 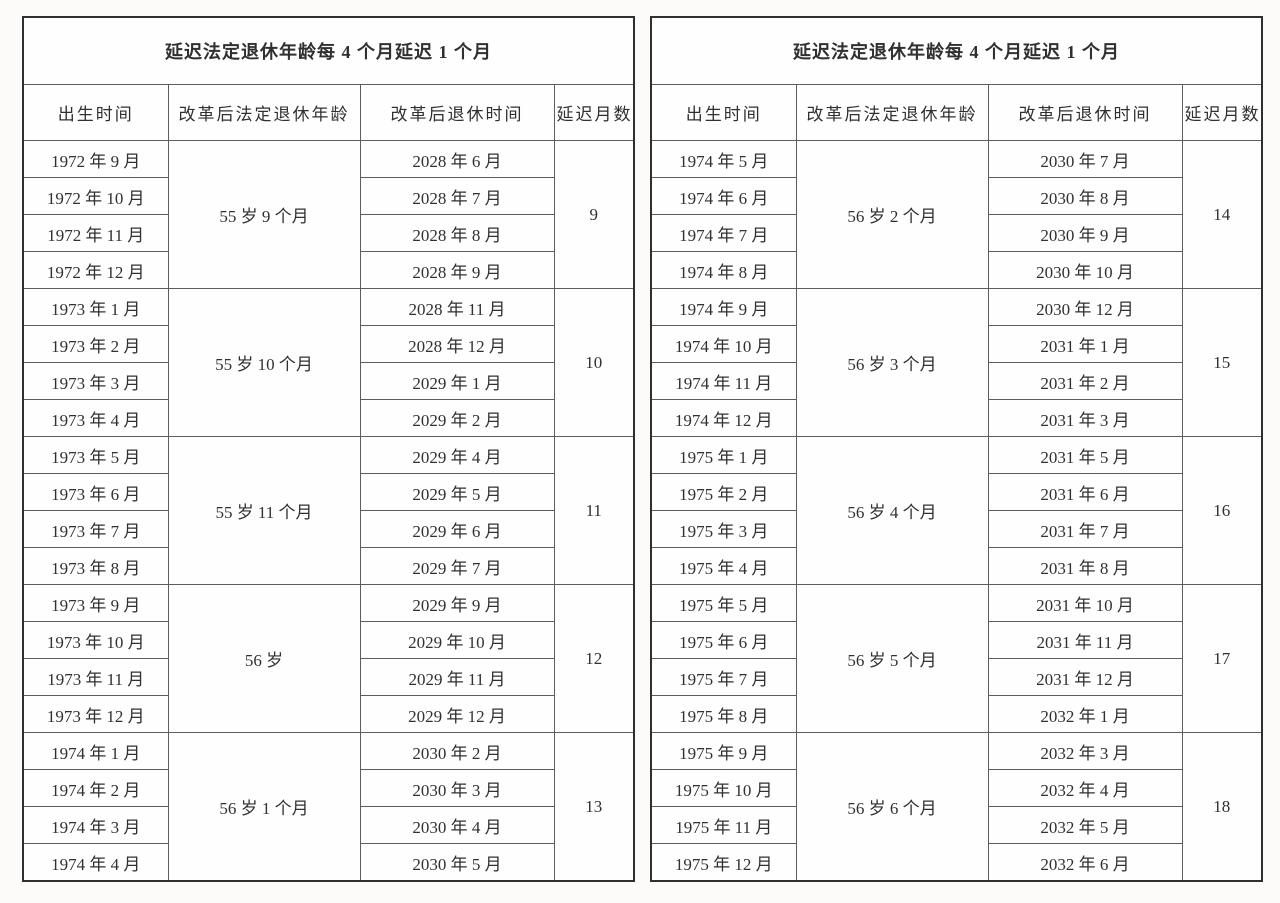 I want to click on retirement-month-cell: 2030 年 12 月, so click(x=1085, y=307).